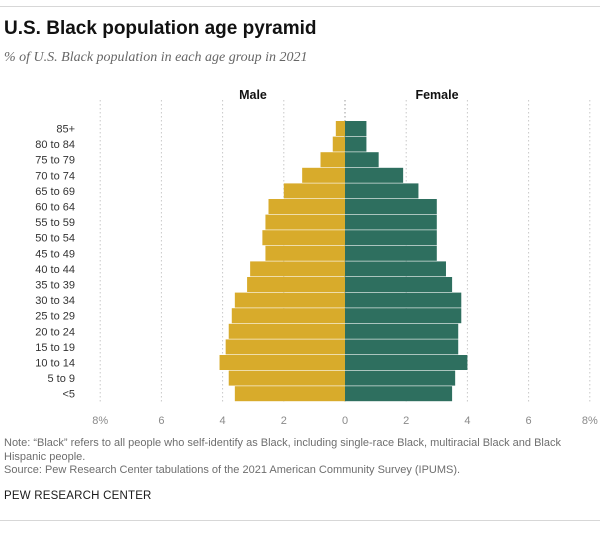 Image resolution: width=600 pixels, height=535 pixels. I want to click on female-bars, so click(406, 261).